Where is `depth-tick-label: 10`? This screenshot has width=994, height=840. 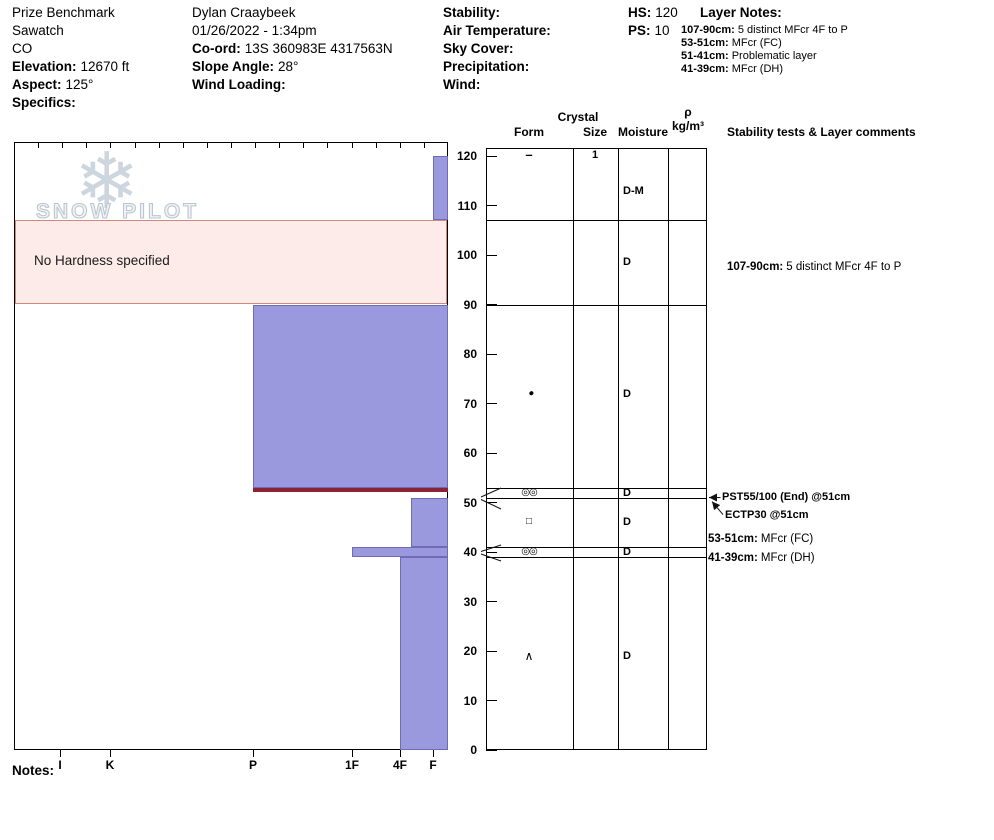 depth-tick-label: 10 is located at coordinates (470, 700).